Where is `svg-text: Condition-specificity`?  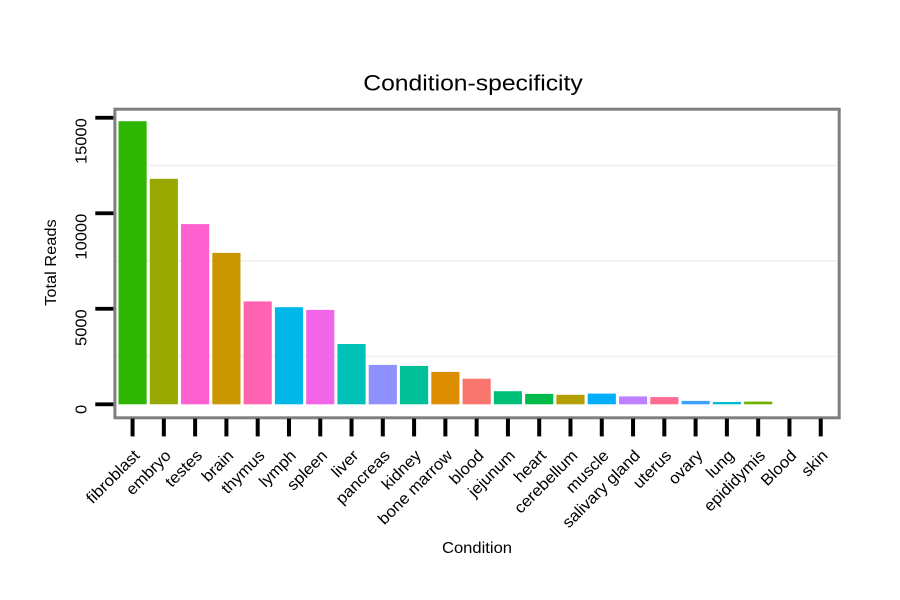 svg-text: Condition-specificity is located at coordinates (473, 82).